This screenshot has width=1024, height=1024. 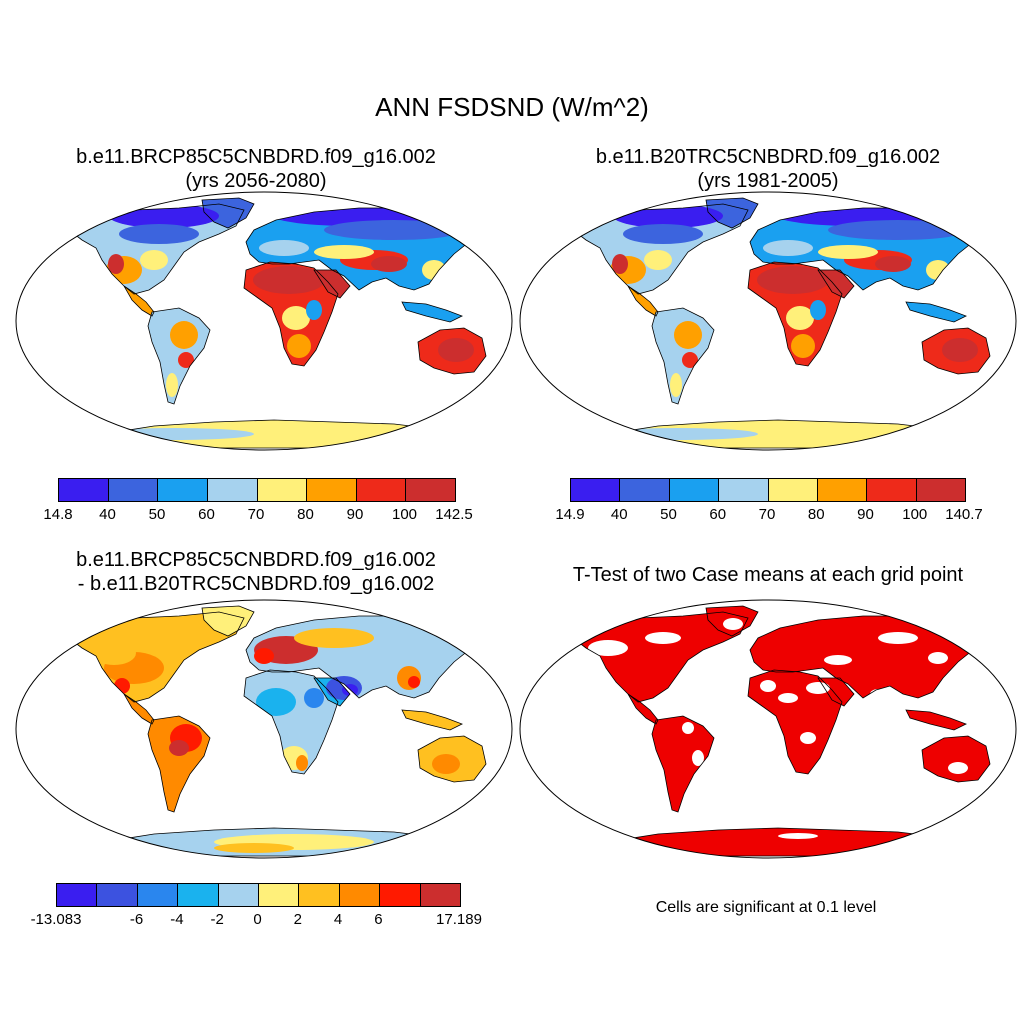 I want to click on colorbar-case2, so click(x=768, y=490).